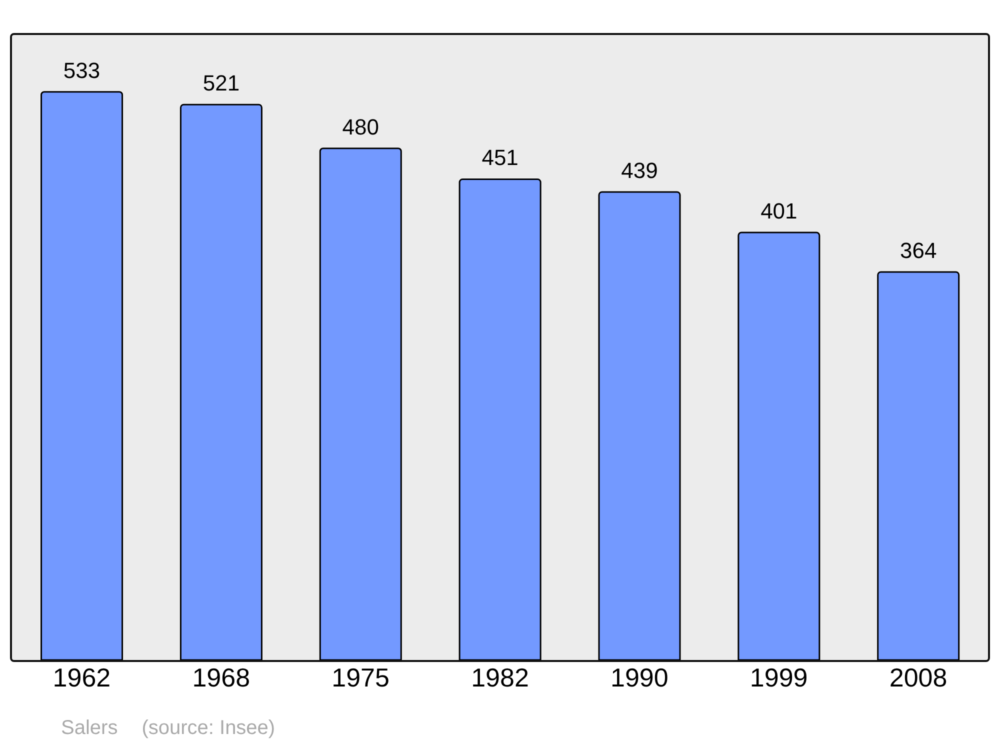 The image size is (1000, 747). I want to click on data-label: 480, so click(360, 127).